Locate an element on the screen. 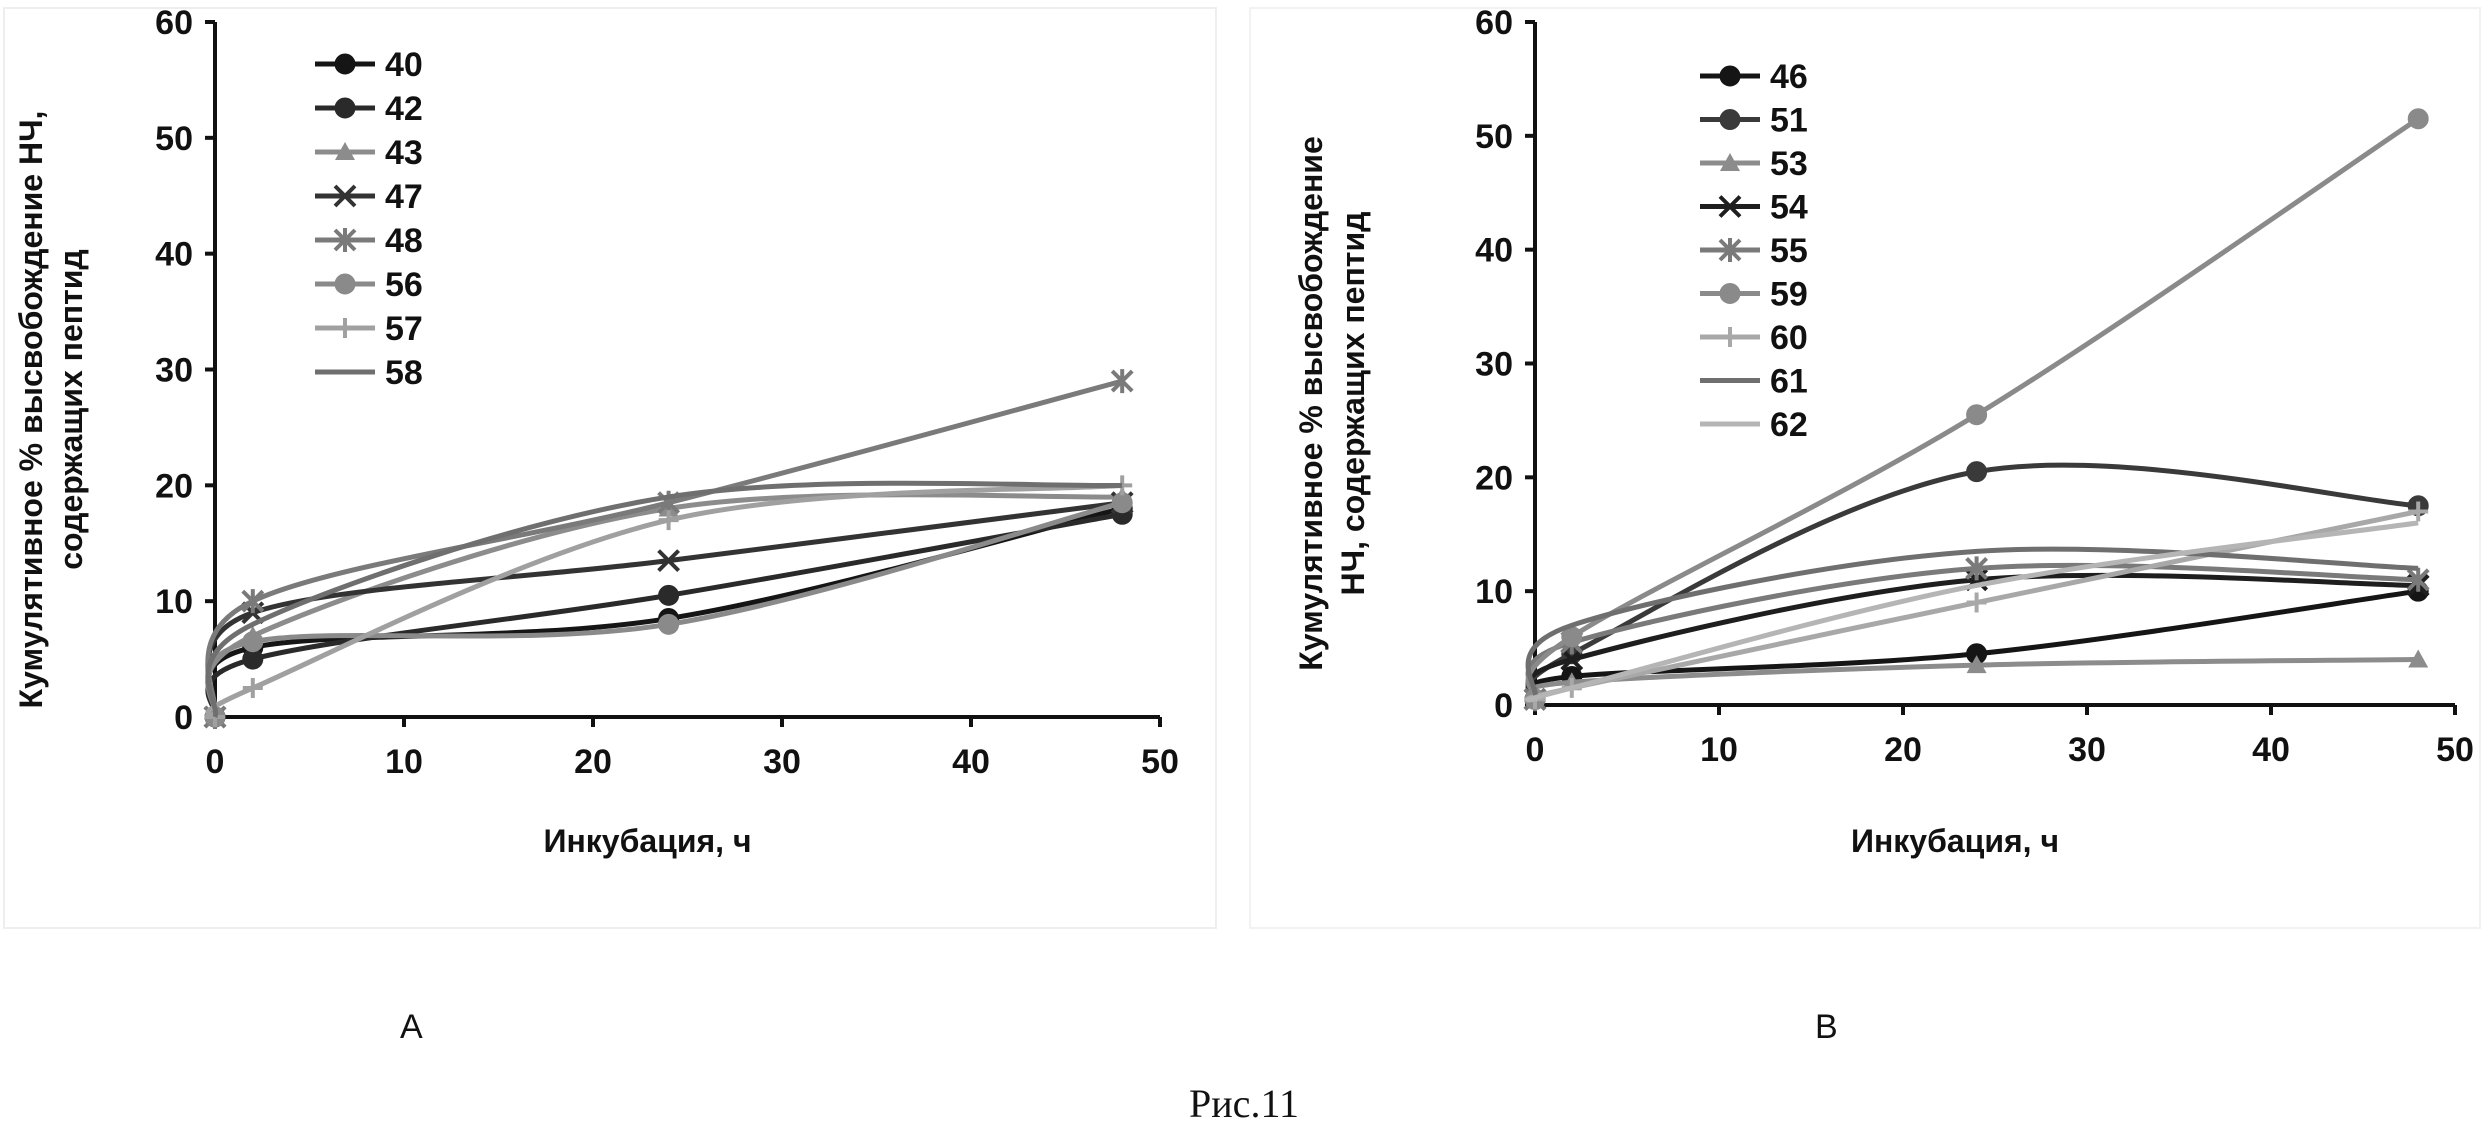 The width and height of the screenshot is (2488, 1137). legend-label: 42 is located at coordinates (404, 109).